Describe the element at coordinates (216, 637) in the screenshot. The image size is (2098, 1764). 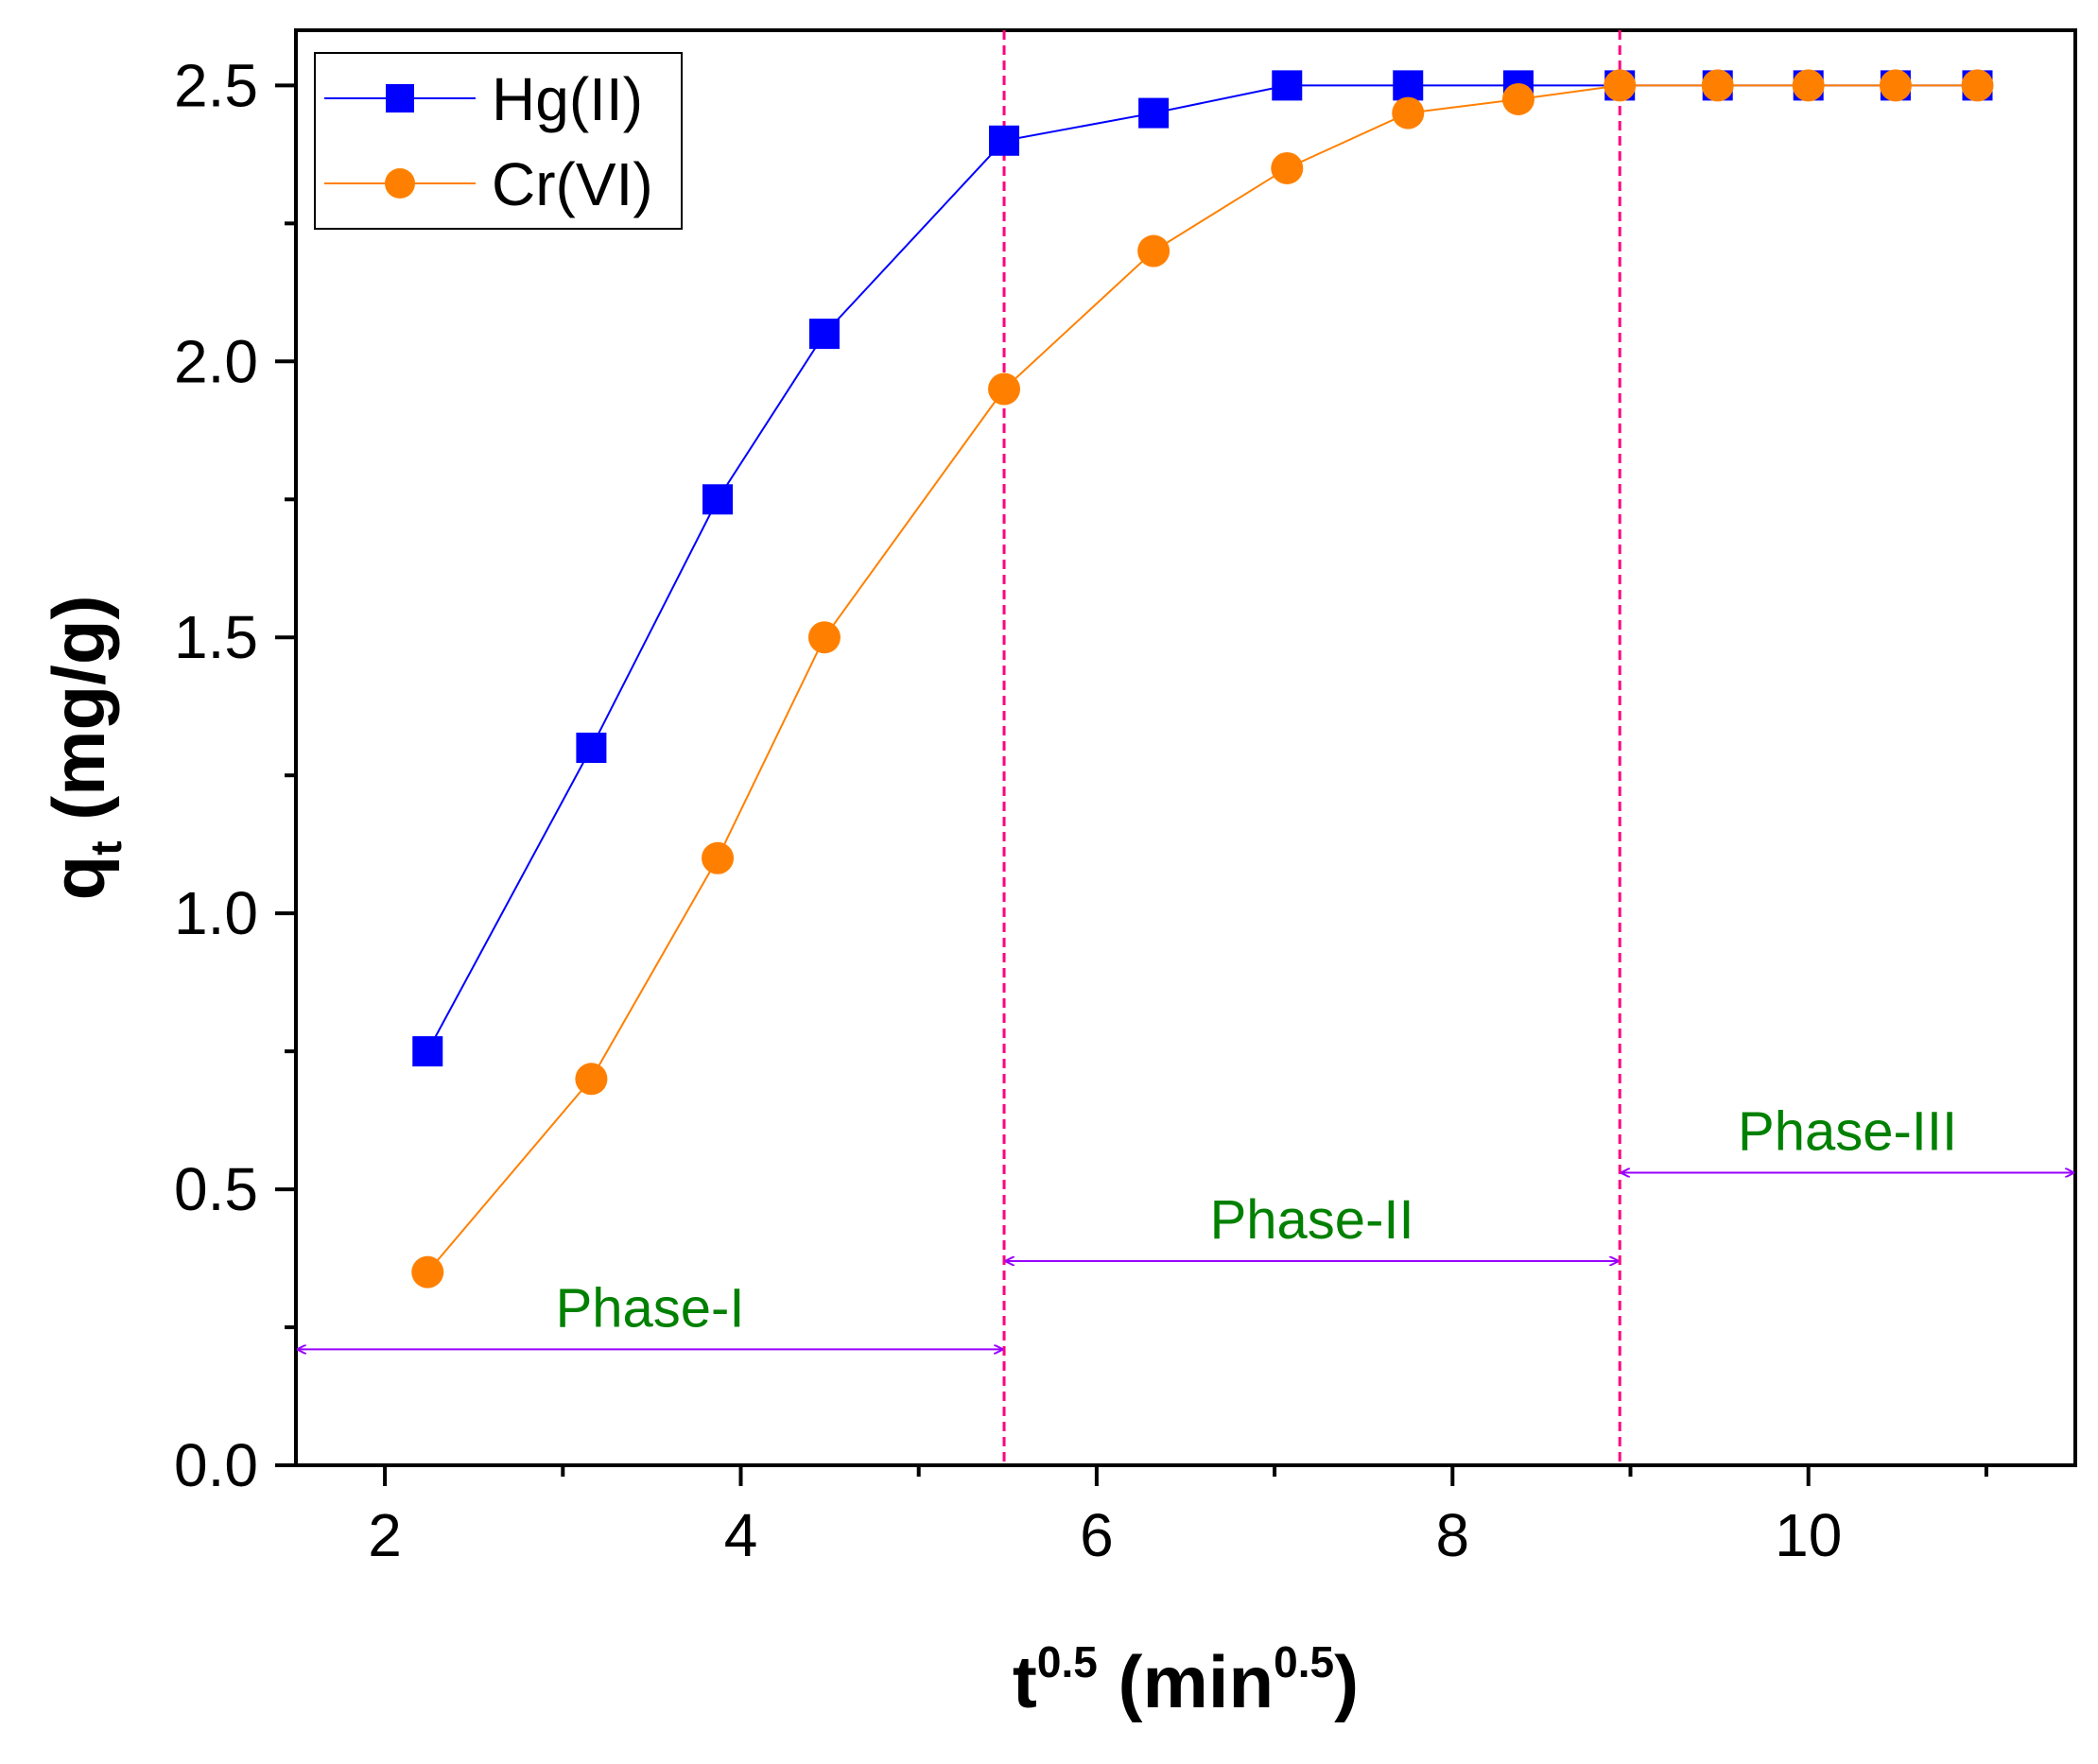
I see `y-tick-label: 1.5` at that location.